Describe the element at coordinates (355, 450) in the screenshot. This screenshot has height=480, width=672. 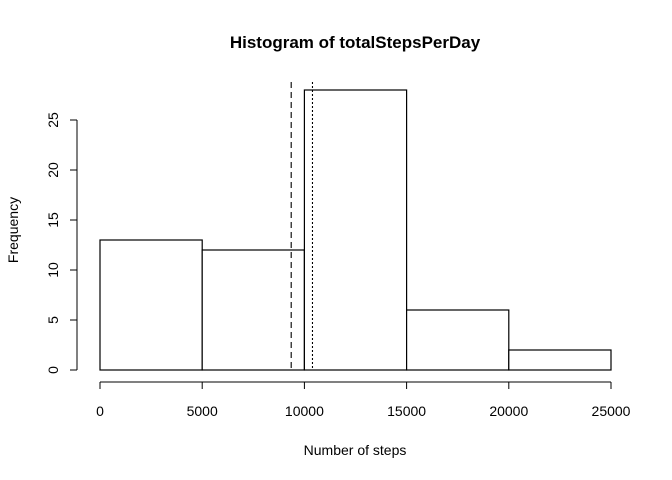
I see `x-axis-label: Number of steps` at that location.